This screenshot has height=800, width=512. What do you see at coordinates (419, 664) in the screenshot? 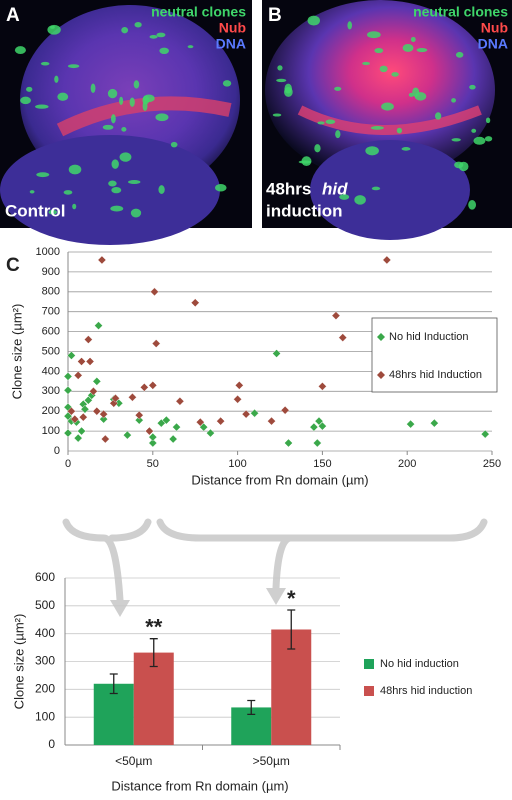
I see `legend-label: No hid induction` at bounding box center [419, 664].